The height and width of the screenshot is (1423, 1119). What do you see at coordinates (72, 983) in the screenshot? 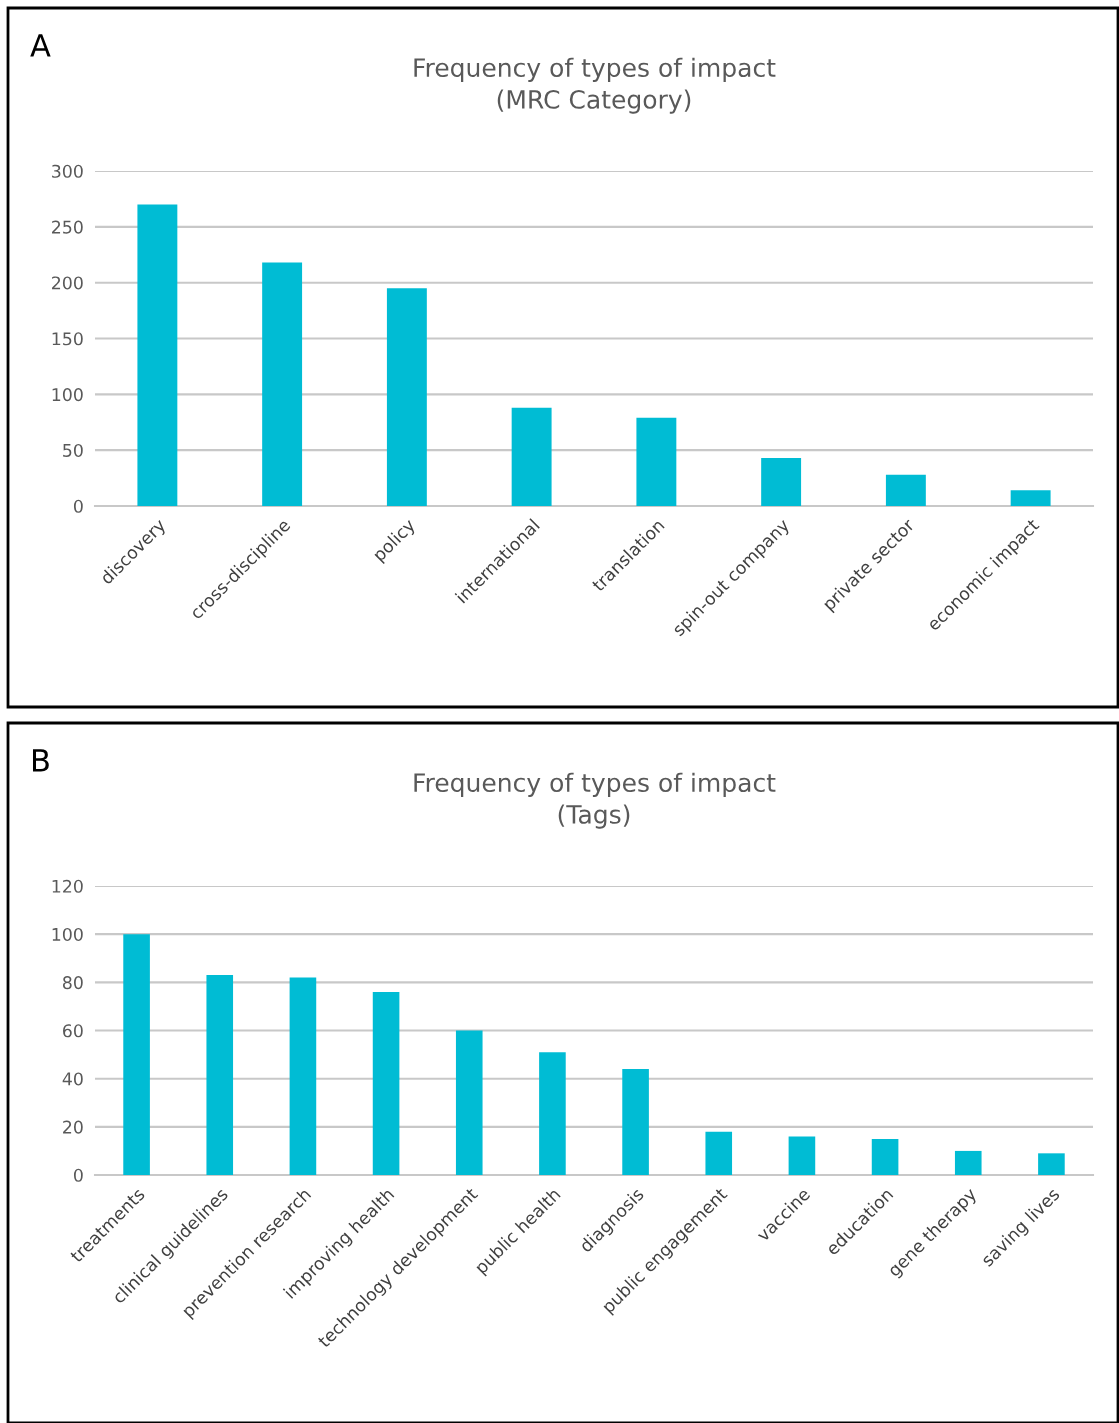
I see `y-tick-label: 80` at bounding box center [72, 983].